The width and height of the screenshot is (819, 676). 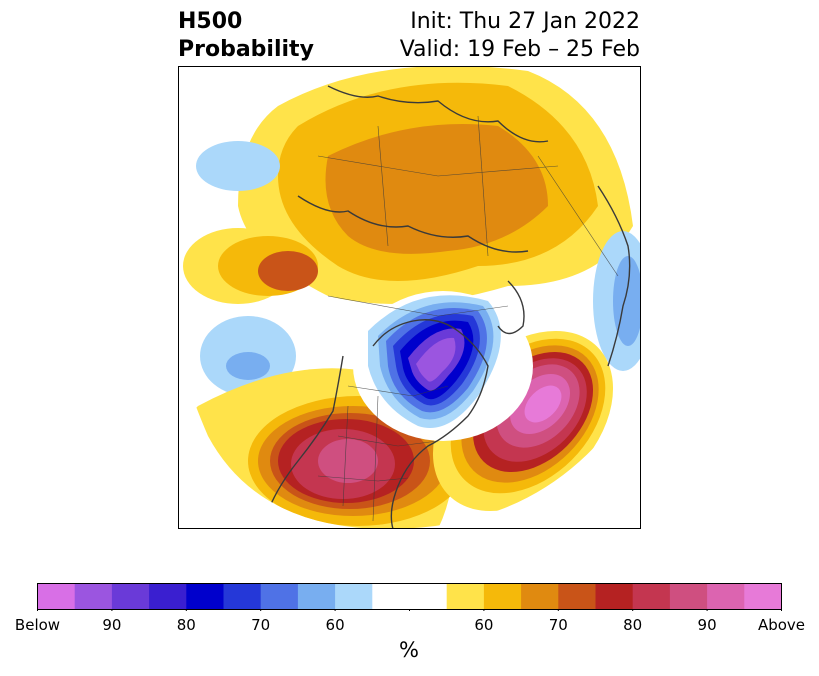 What do you see at coordinates (305, 433) in the screenshot?
I see `coastline-north-america-west` at bounding box center [305, 433].